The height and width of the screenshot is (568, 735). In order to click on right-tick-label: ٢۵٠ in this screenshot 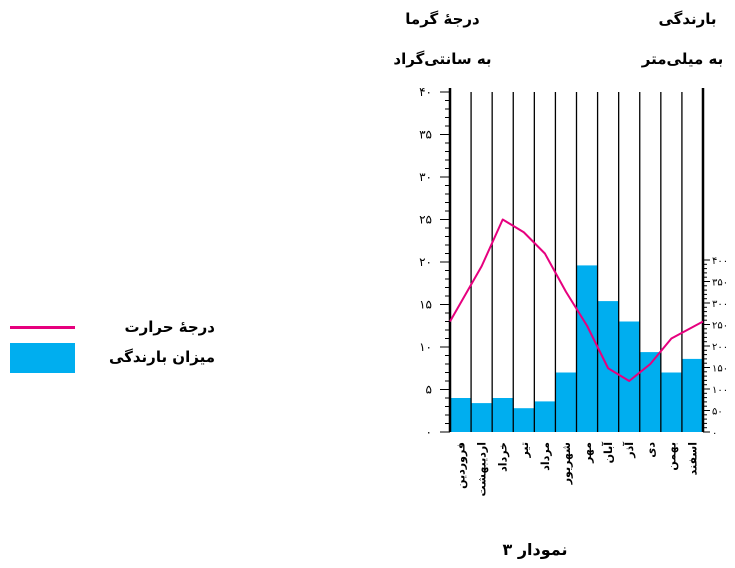, I will do `click(720, 326)`.